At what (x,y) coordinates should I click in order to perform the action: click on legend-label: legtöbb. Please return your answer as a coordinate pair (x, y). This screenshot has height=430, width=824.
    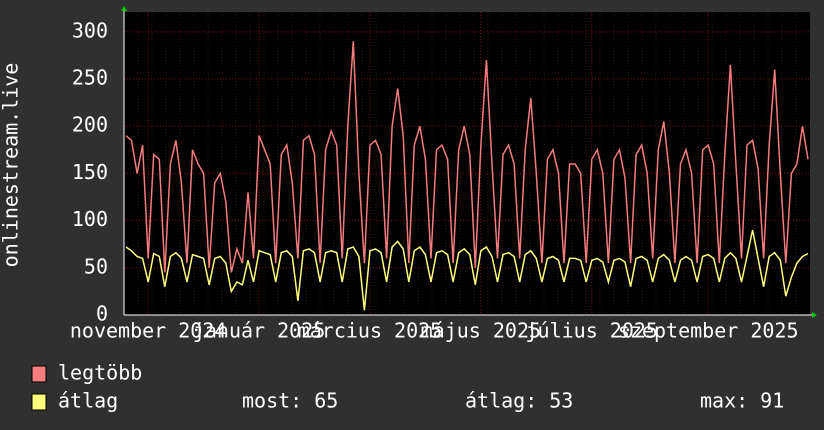
    Looking at the image, I should click on (100, 373).